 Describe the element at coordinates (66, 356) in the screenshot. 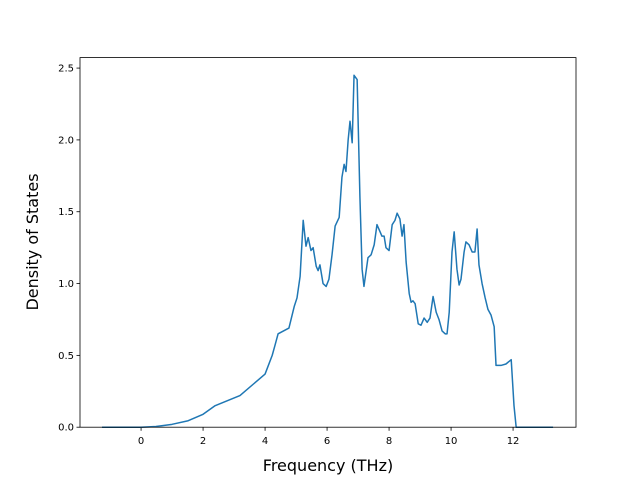

I see `y-tick-label: 0.5` at that location.